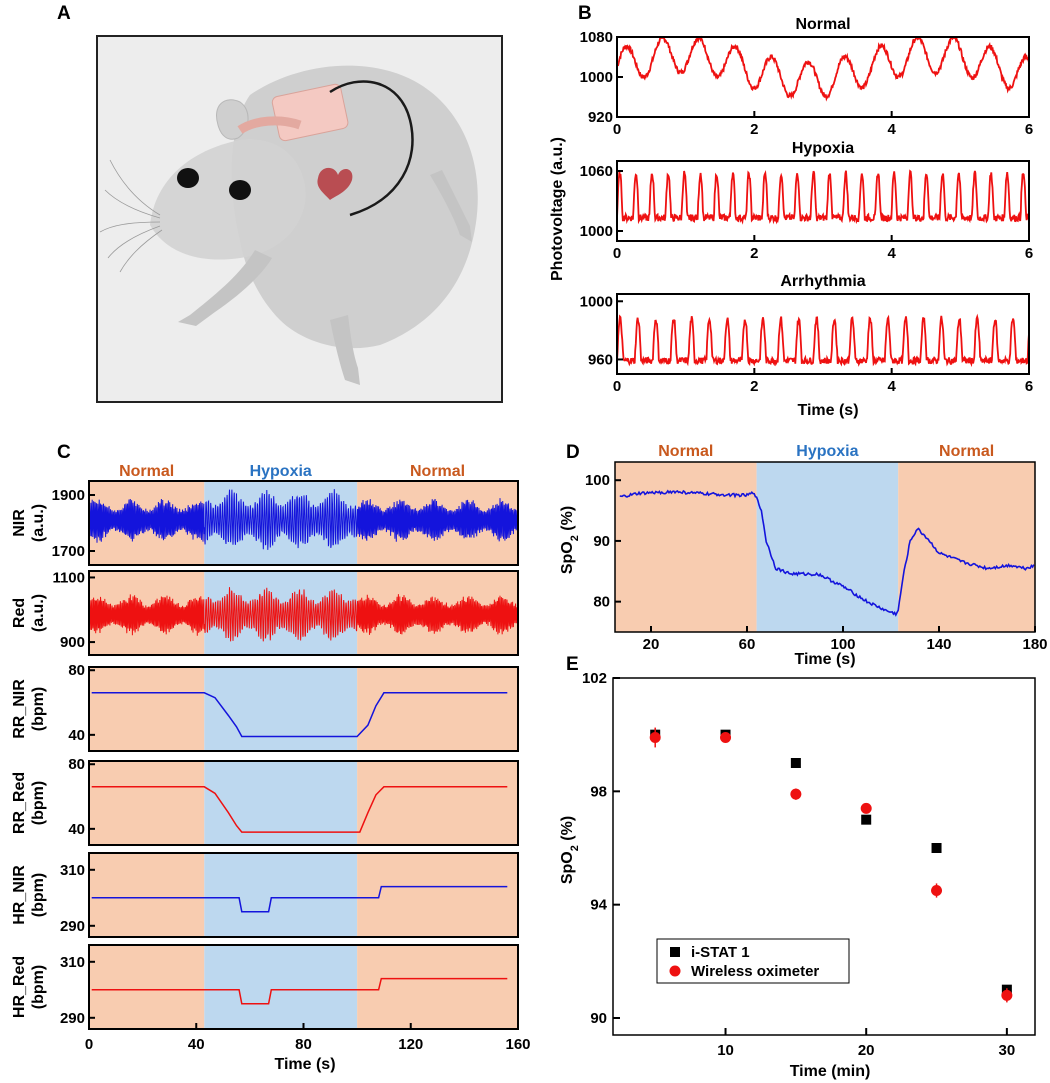  What do you see at coordinates (598, 1018) in the screenshot?
I see `panel-e-ytick-3: 90` at bounding box center [598, 1018].